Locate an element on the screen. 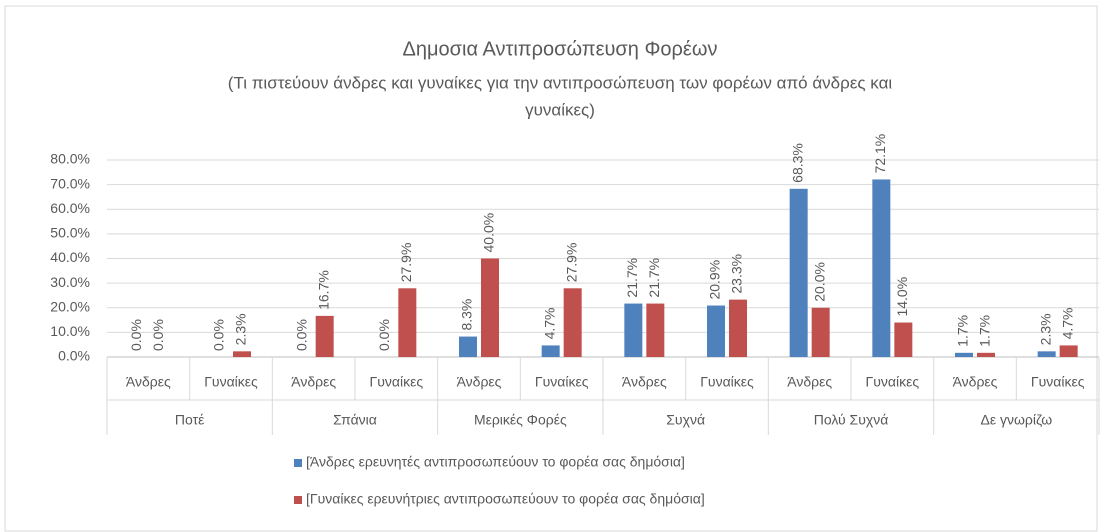 The width and height of the screenshot is (1102, 532). y-tick-label: 30.0% is located at coordinates (70, 282).